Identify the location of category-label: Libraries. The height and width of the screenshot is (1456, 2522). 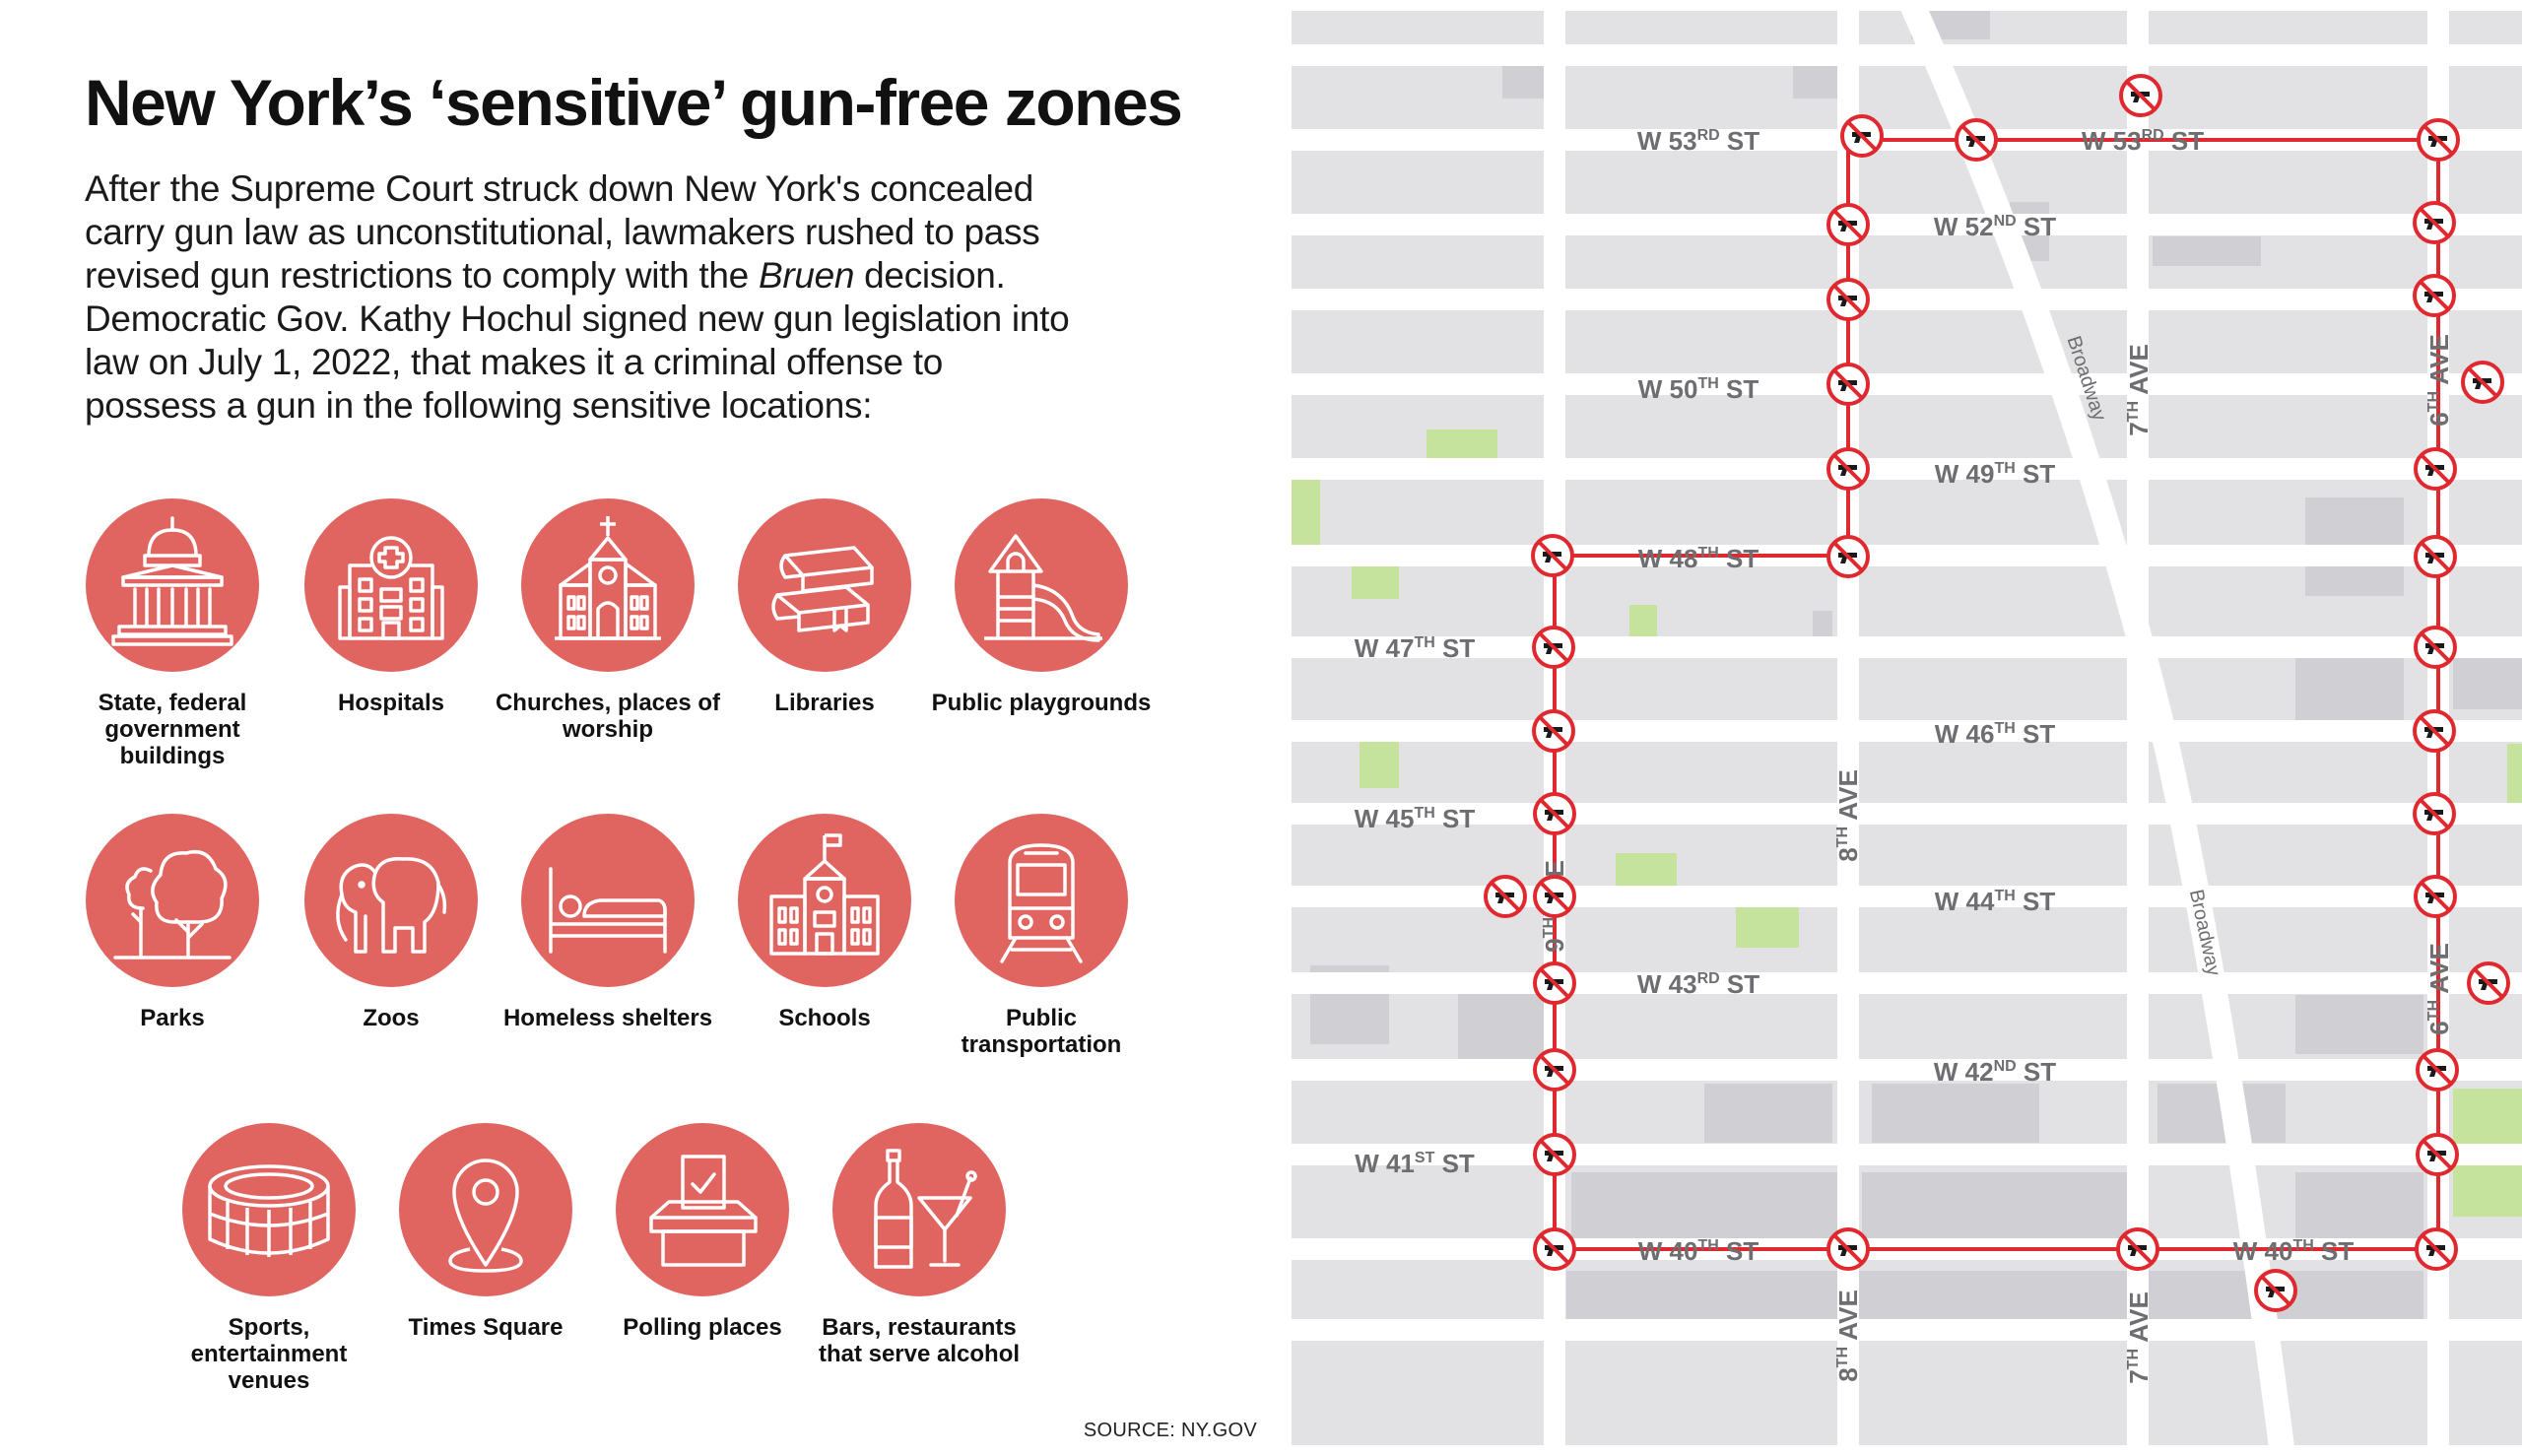
(824, 703).